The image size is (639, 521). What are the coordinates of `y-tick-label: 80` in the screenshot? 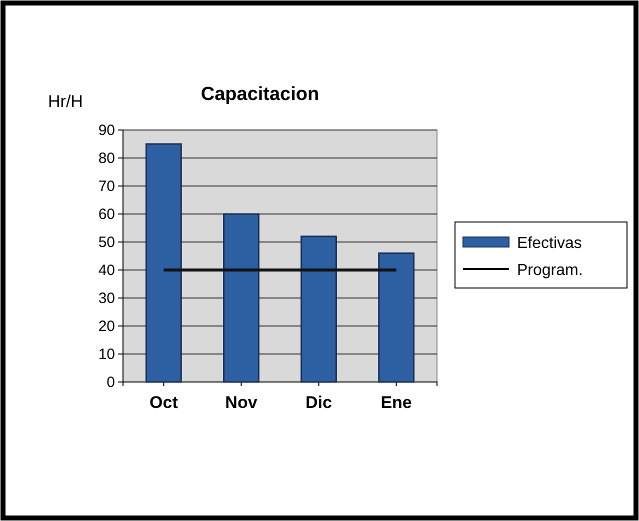 It's located at (106, 158).